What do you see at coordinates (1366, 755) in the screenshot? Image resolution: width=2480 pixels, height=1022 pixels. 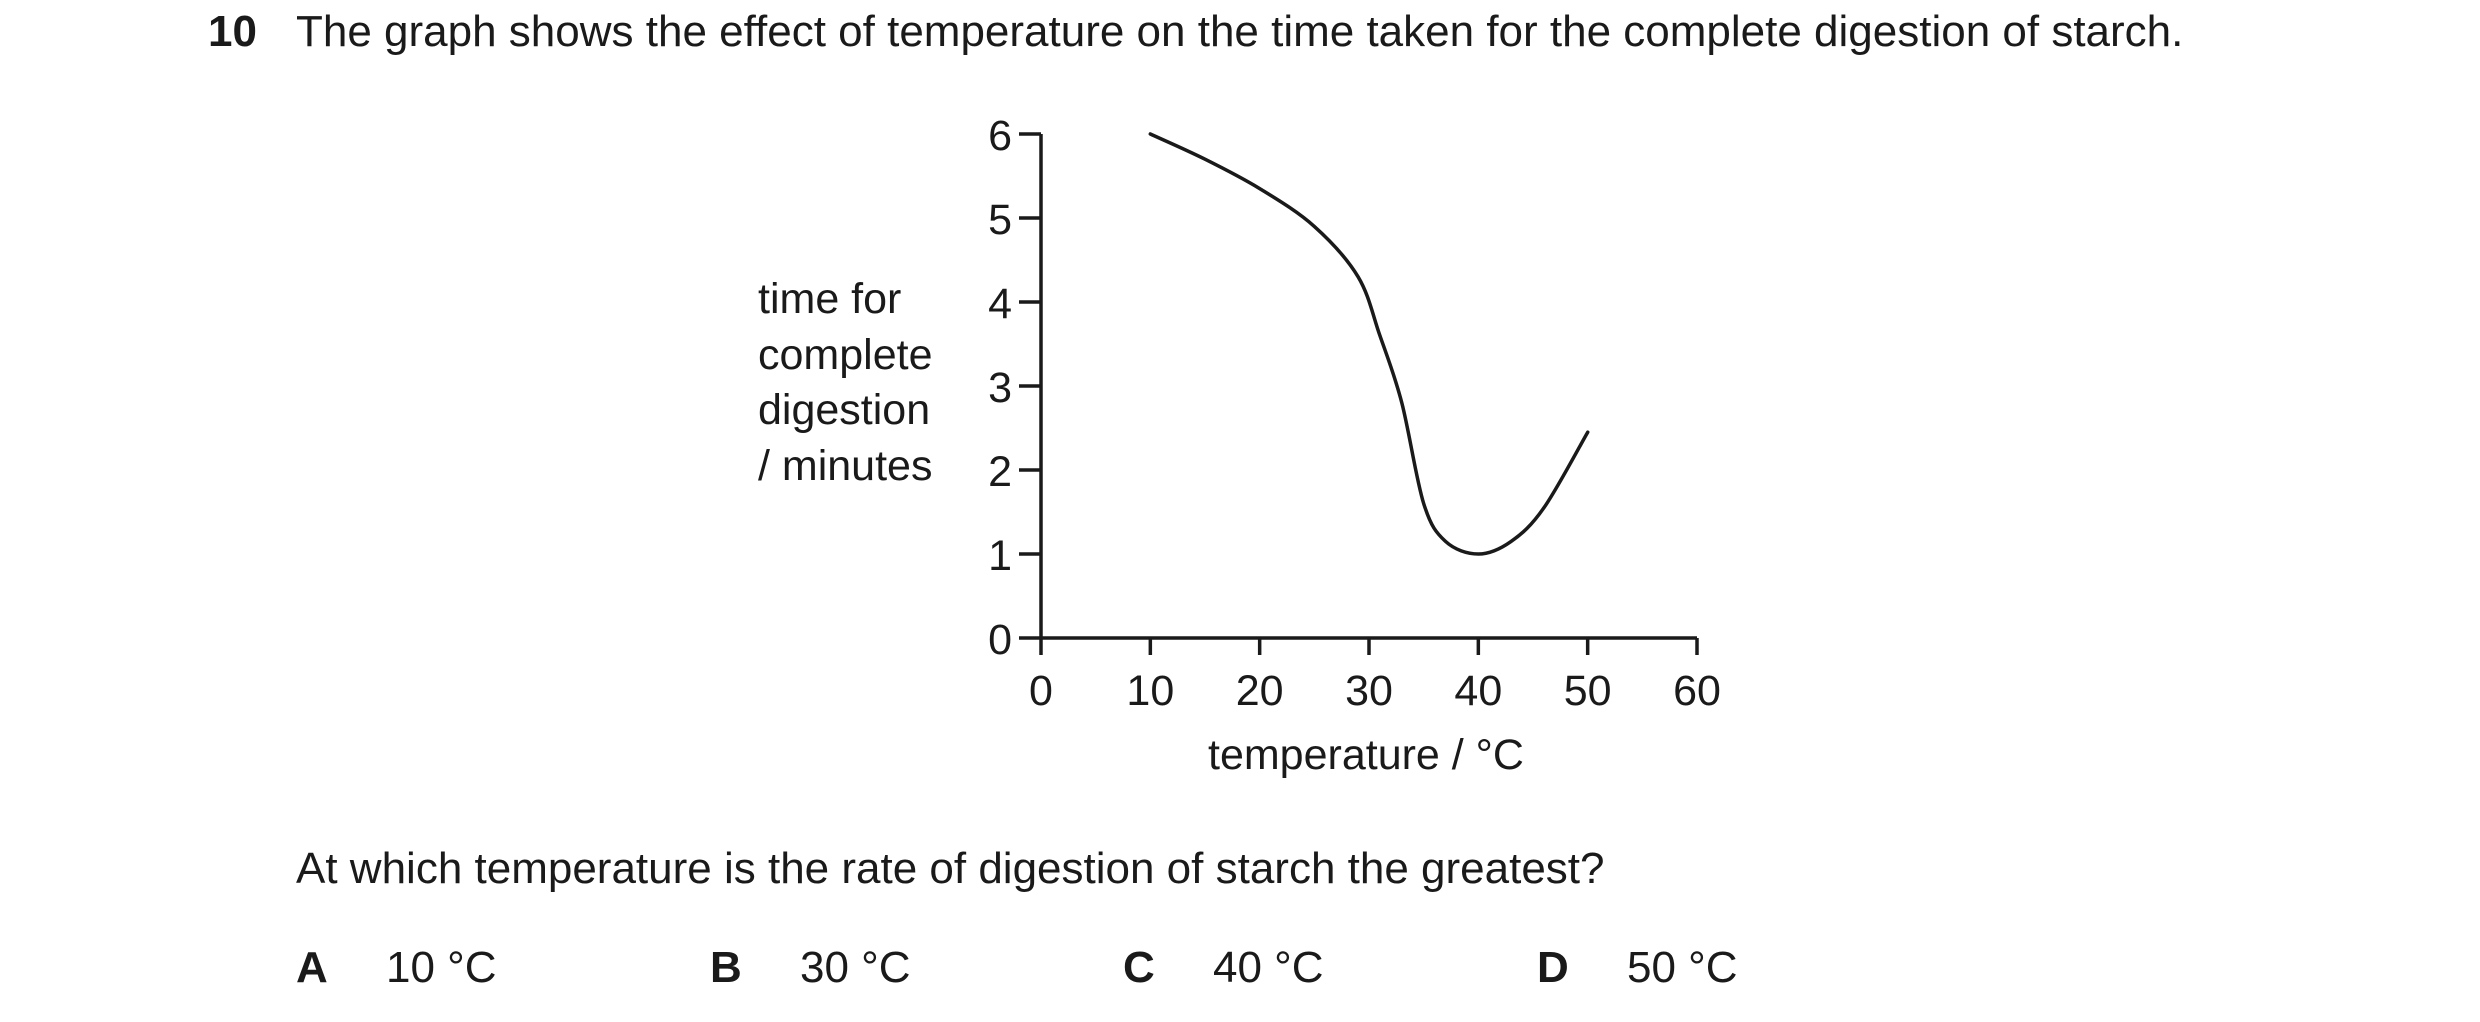 I see `x-axis-label: temperature / °C` at bounding box center [1366, 755].